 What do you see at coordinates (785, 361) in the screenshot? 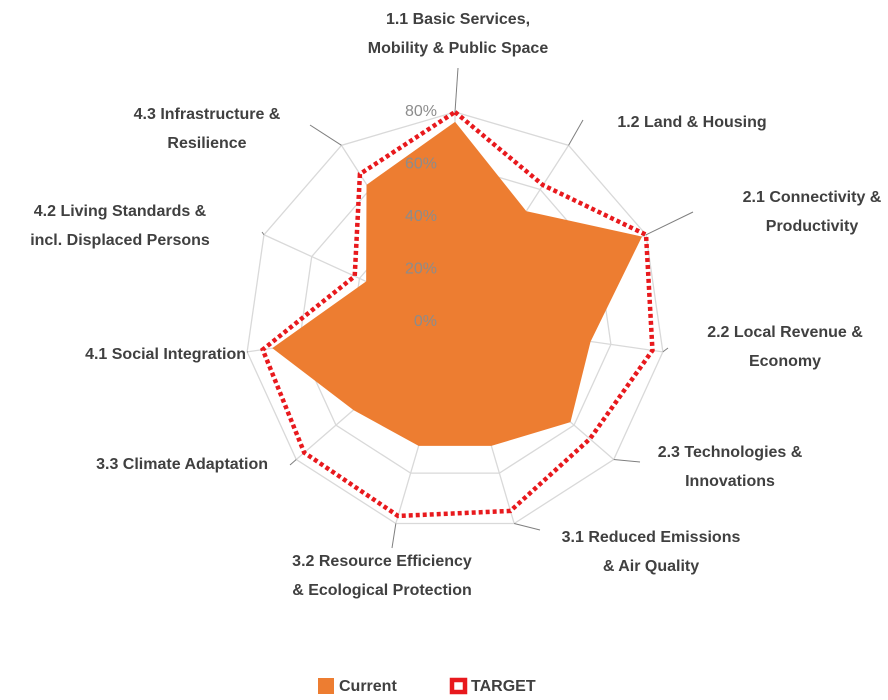
I see `category-label-line: Economy` at bounding box center [785, 361].